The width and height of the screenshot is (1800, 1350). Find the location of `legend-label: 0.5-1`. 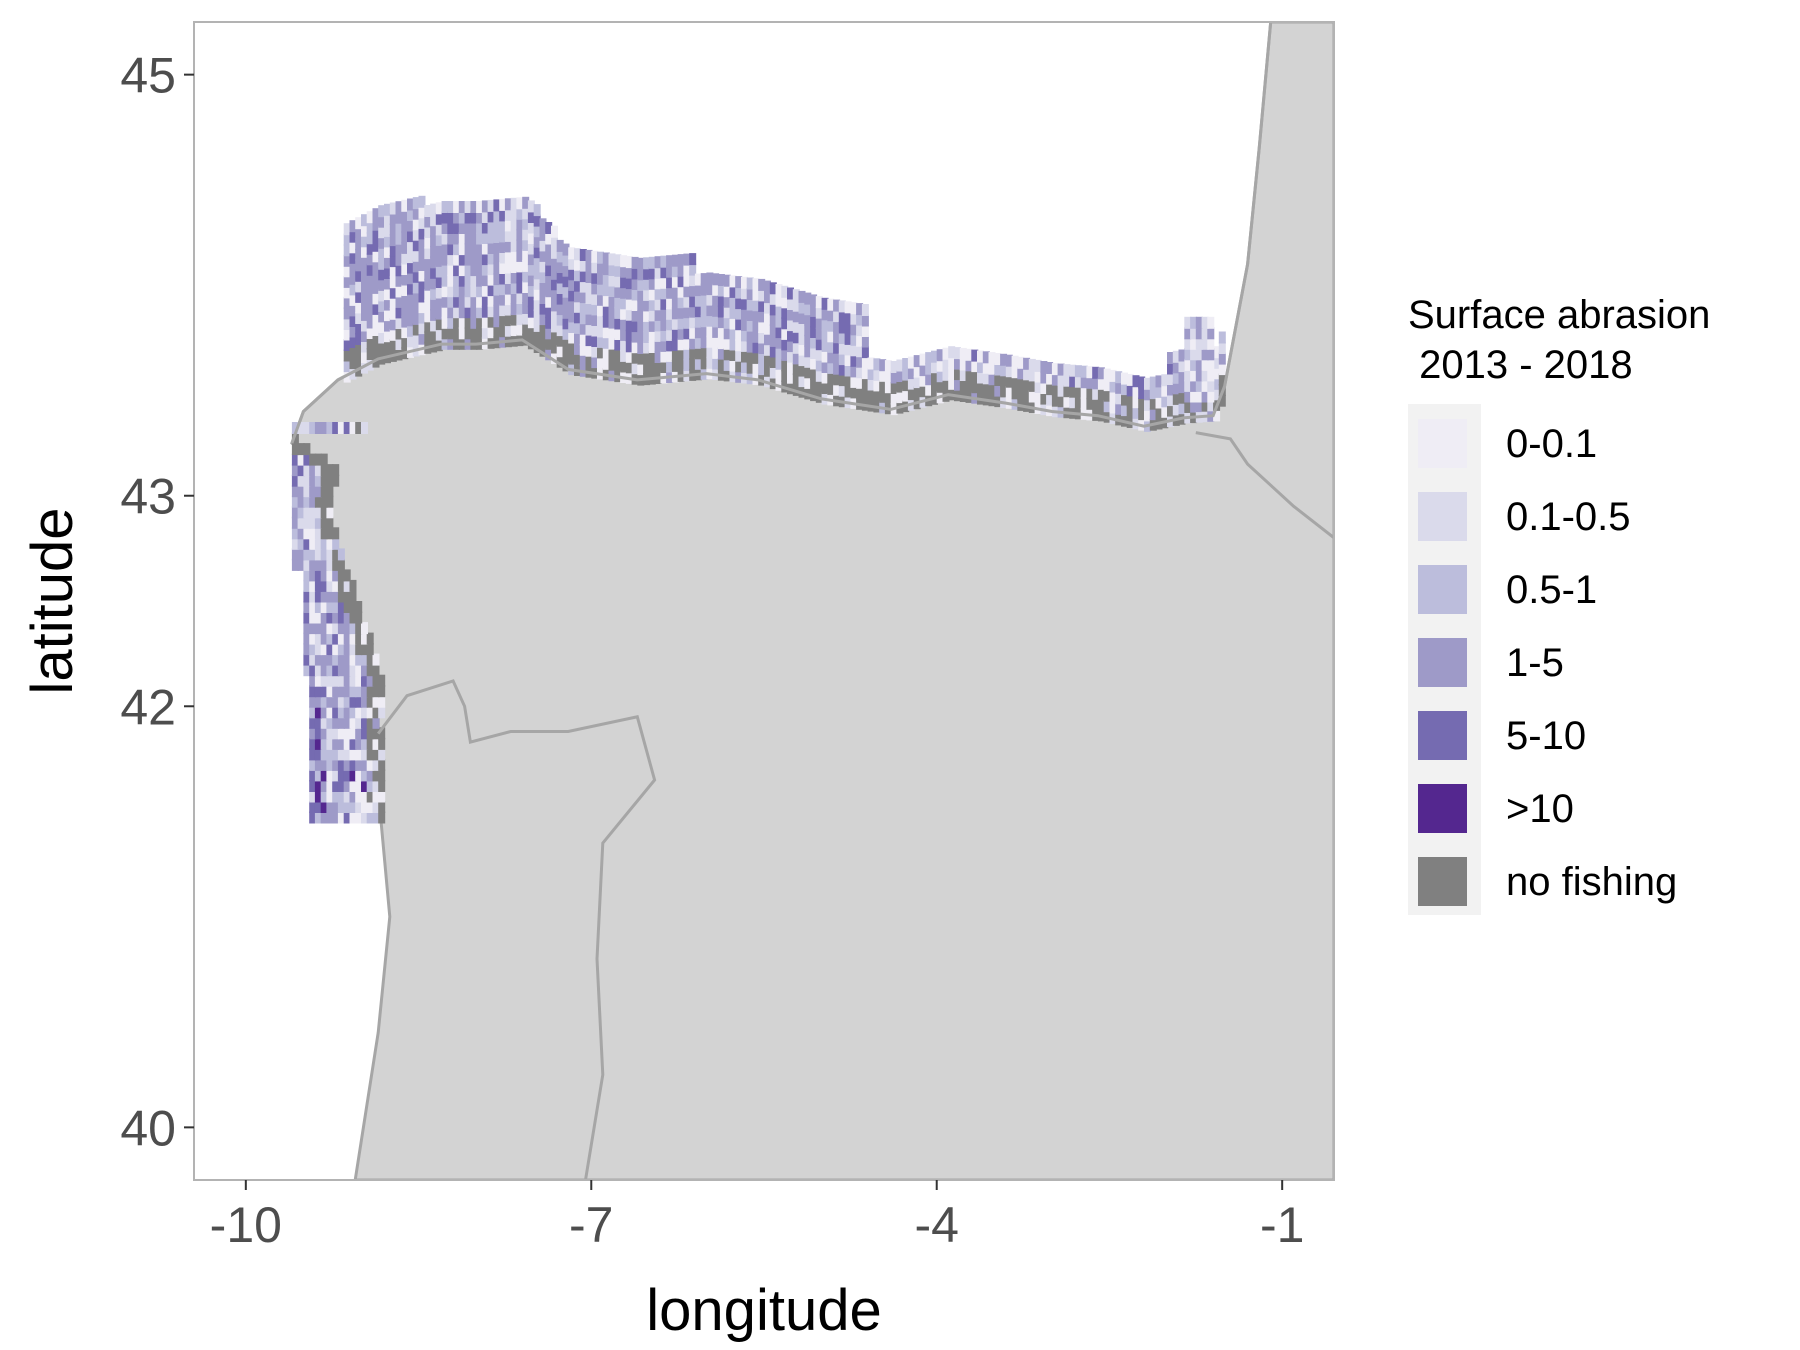

legend-label: 0.5-1 is located at coordinates (1551, 590).